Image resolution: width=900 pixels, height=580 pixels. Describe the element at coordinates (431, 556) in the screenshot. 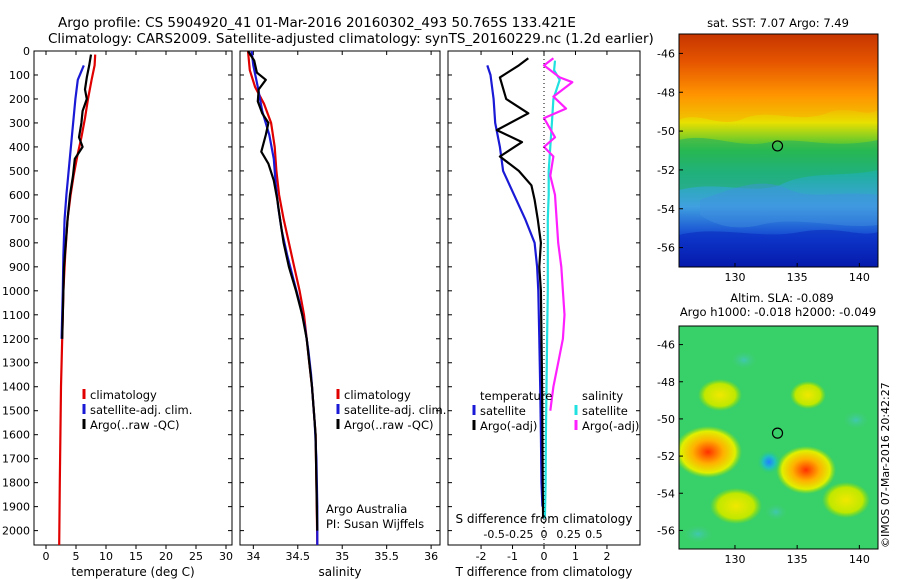

I see `salinity-xtick-label: 36` at that location.